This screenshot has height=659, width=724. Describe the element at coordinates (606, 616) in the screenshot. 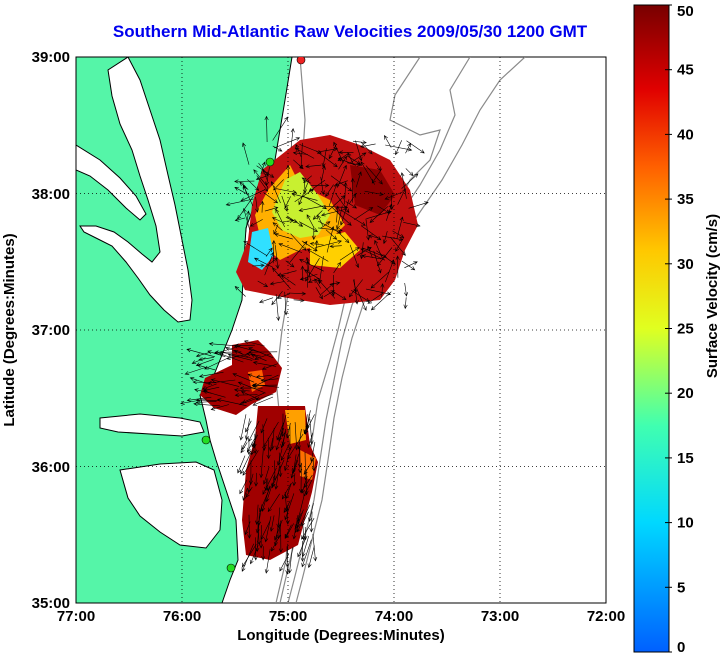

I see `x-tick-label: 72:00` at that location.